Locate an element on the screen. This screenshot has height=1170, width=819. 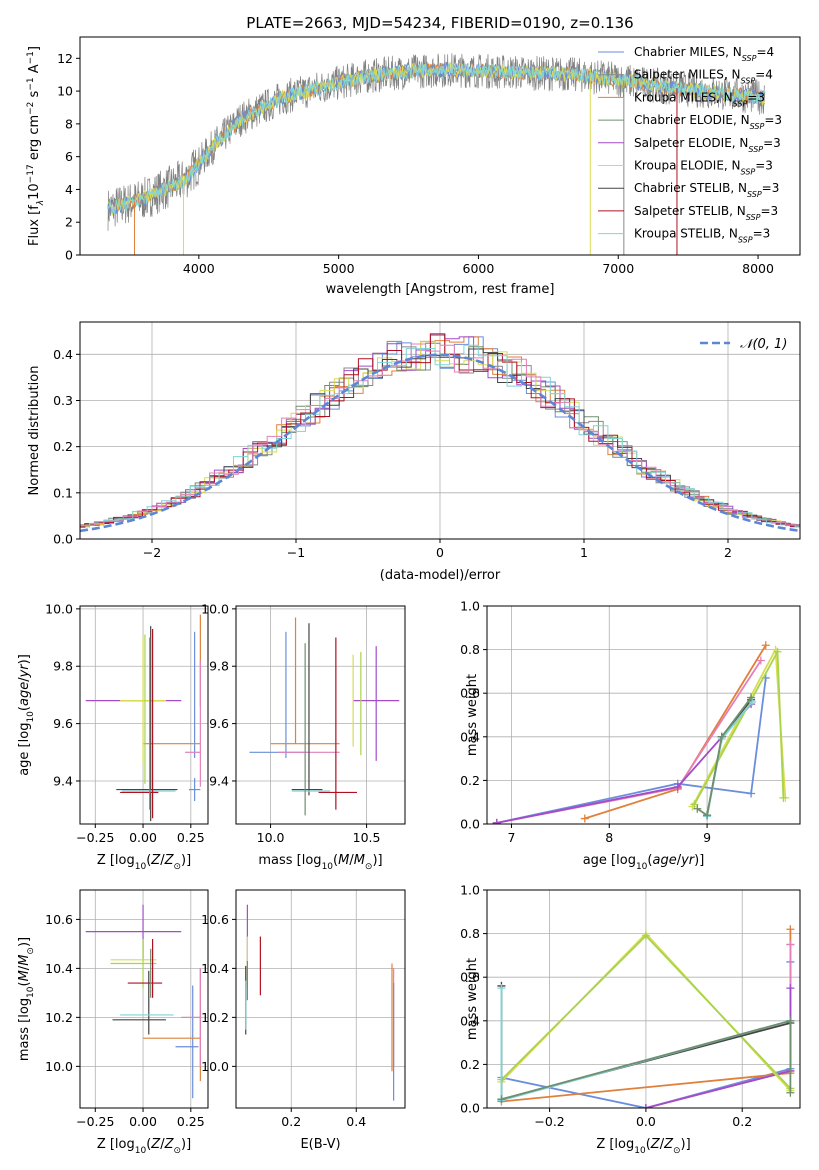
y-tick-label: 10.6 is located at coordinates (59, 919).